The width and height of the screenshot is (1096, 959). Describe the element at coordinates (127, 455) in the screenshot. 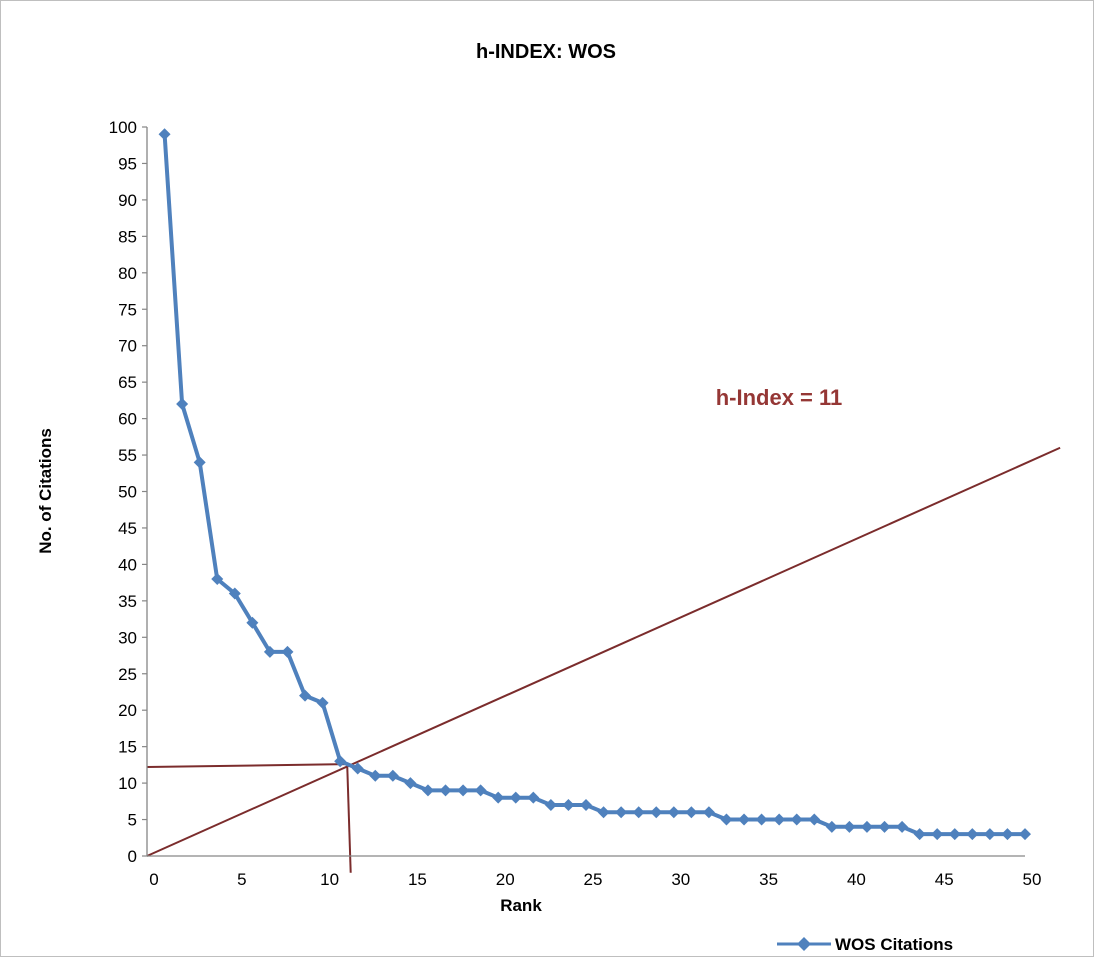

I see `y-tick-label: 55` at that location.